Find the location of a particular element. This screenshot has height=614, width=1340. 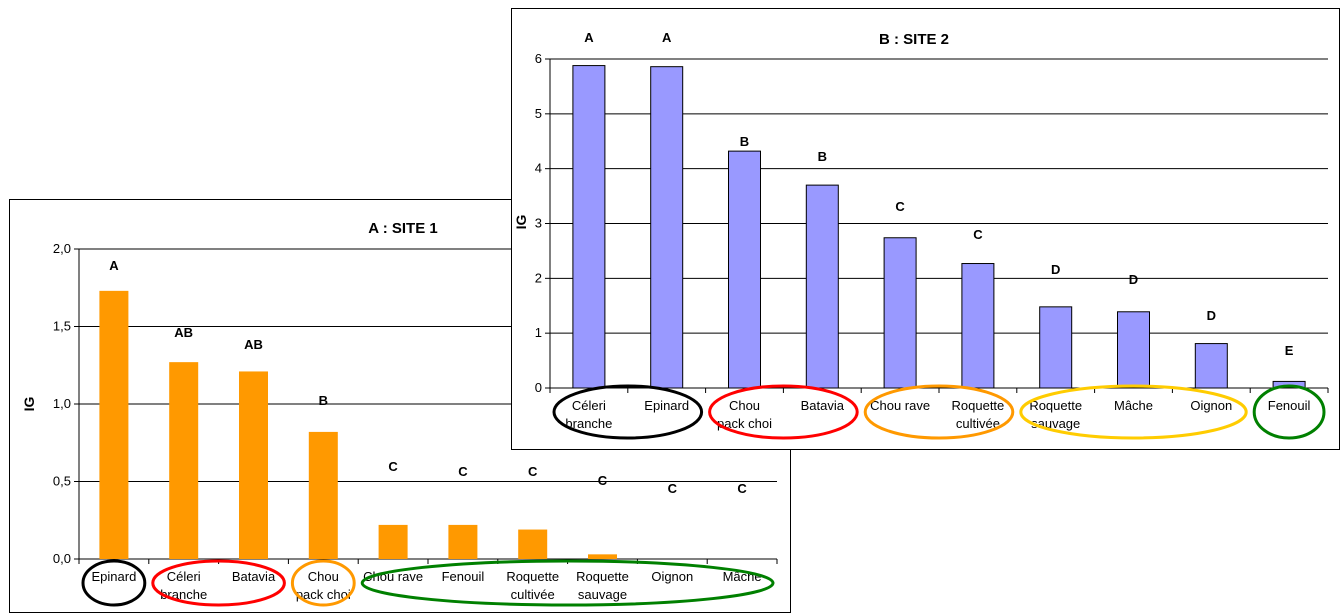

y-tick-label: 2,0 is located at coordinates (62, 248).